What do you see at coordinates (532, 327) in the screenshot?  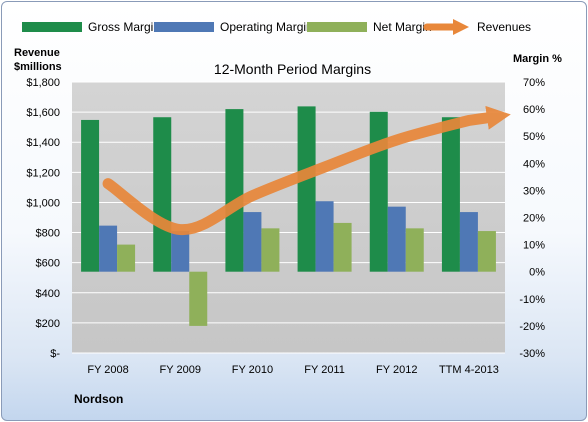 I see `right-tick-label: -20%` at bounding box center [532, 327].